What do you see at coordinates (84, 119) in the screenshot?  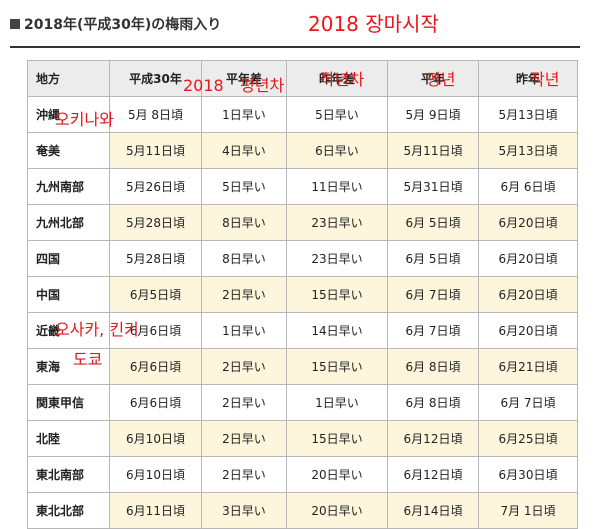 I see `annotation-okinawa: 오키나와` at bounding box center [84, 119].